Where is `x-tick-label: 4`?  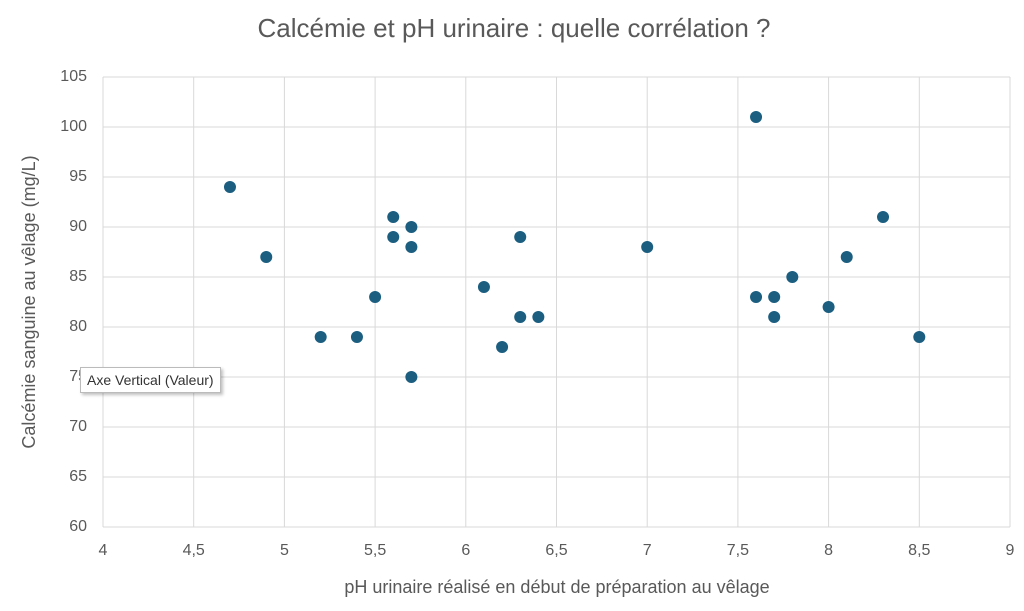 x-tick-label: 4 is located at coordinates (103, 550).